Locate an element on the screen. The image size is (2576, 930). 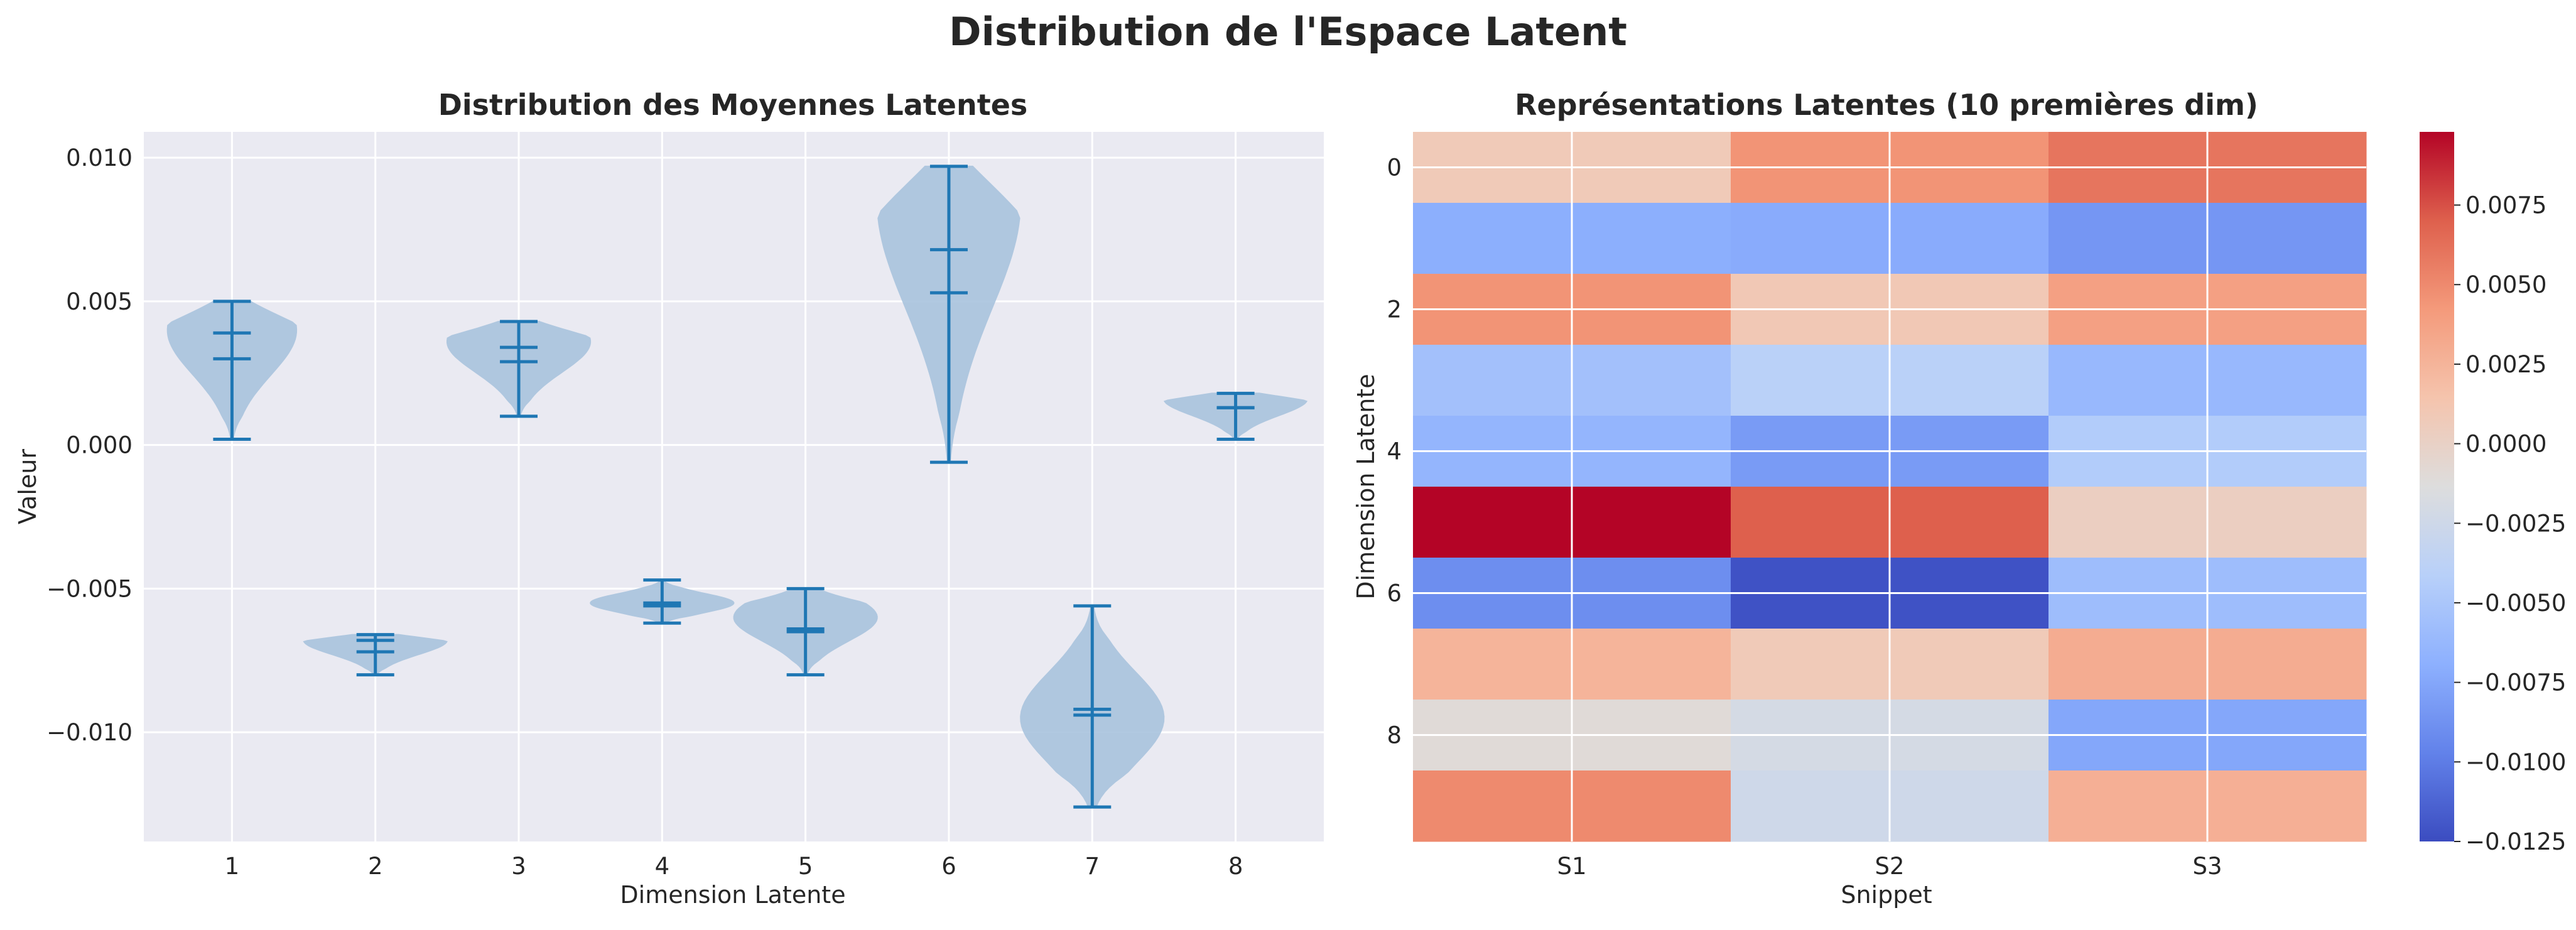
violin-x-tick-label: 3 is located at coordinates (518, 867).